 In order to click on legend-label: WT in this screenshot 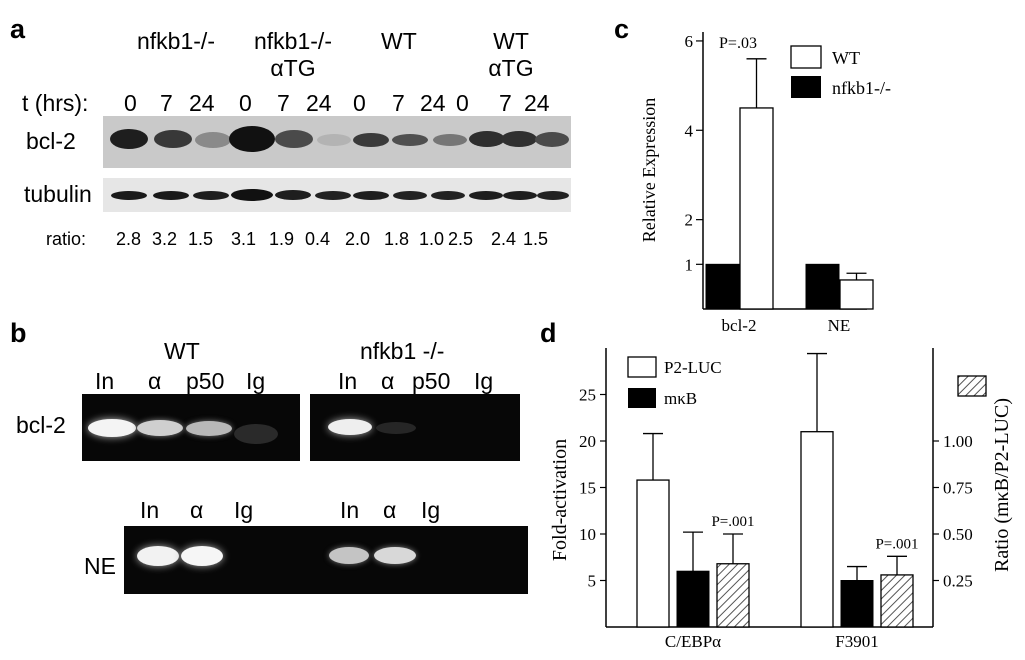, I will do `click(846, 58)`.